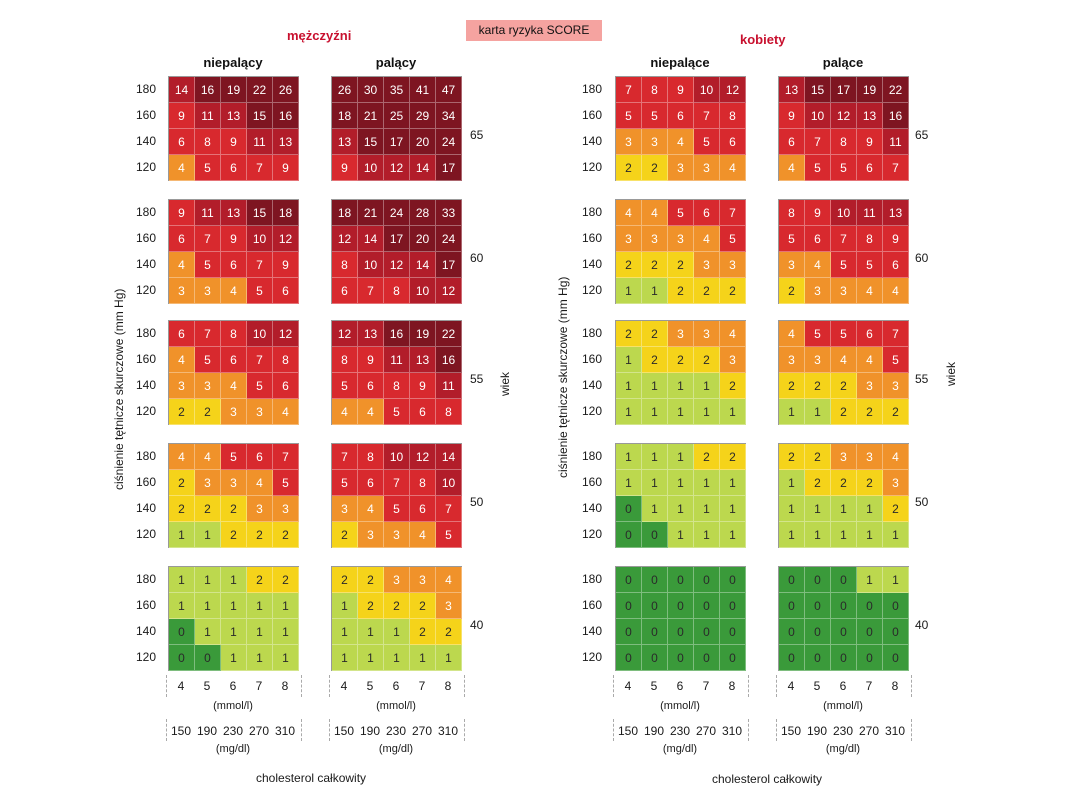 The height and width of the screenshot is (810, 1080). Describe the element at coordinates (844, 213) in the screenshot. I see `risk-cell: 10` at that location.